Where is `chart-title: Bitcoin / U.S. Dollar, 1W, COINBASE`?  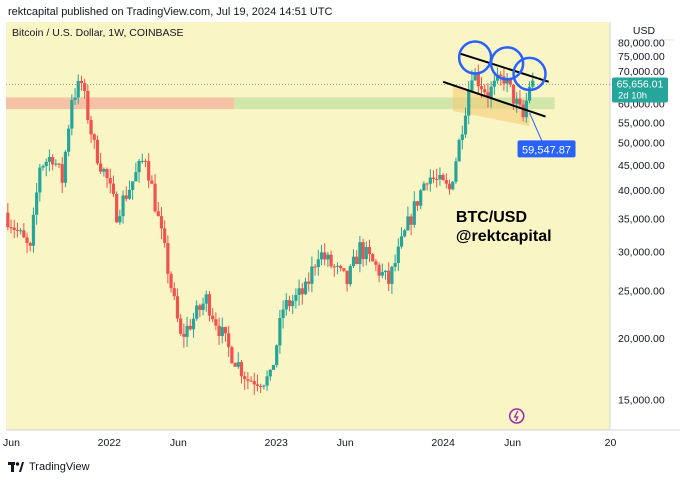 chart-title: Bitcoin / U.S. Dollar, 1W, COINBASE is located at coordinates (98, 33).